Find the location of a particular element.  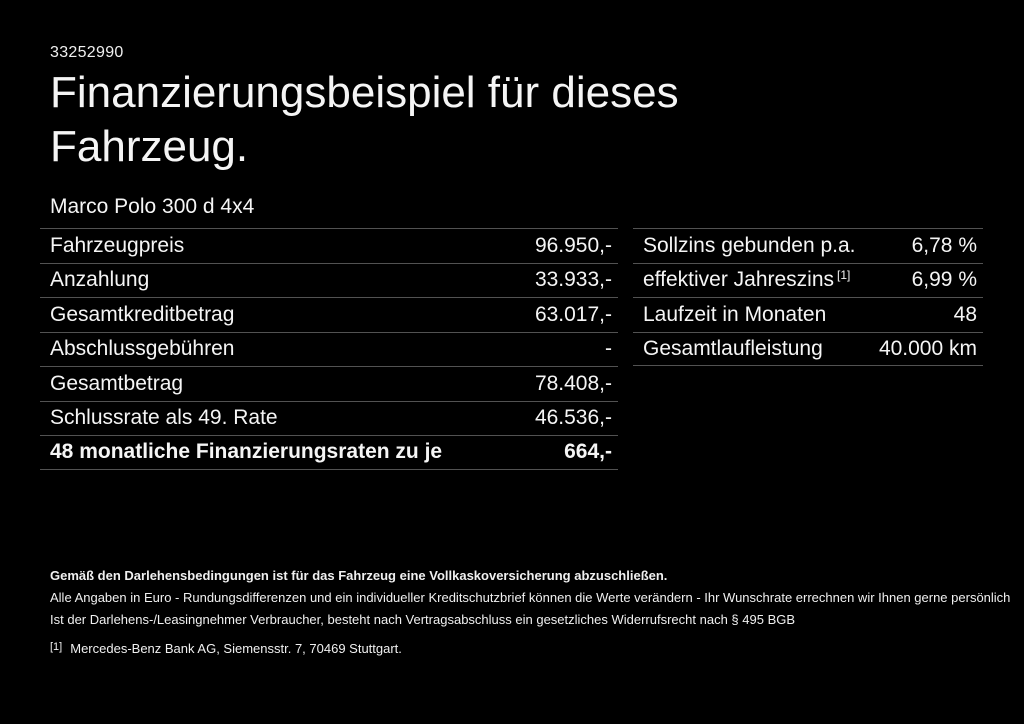

financing-terms-row: Laufzeit in Monaten 48 is located at coordinates (808, 314).